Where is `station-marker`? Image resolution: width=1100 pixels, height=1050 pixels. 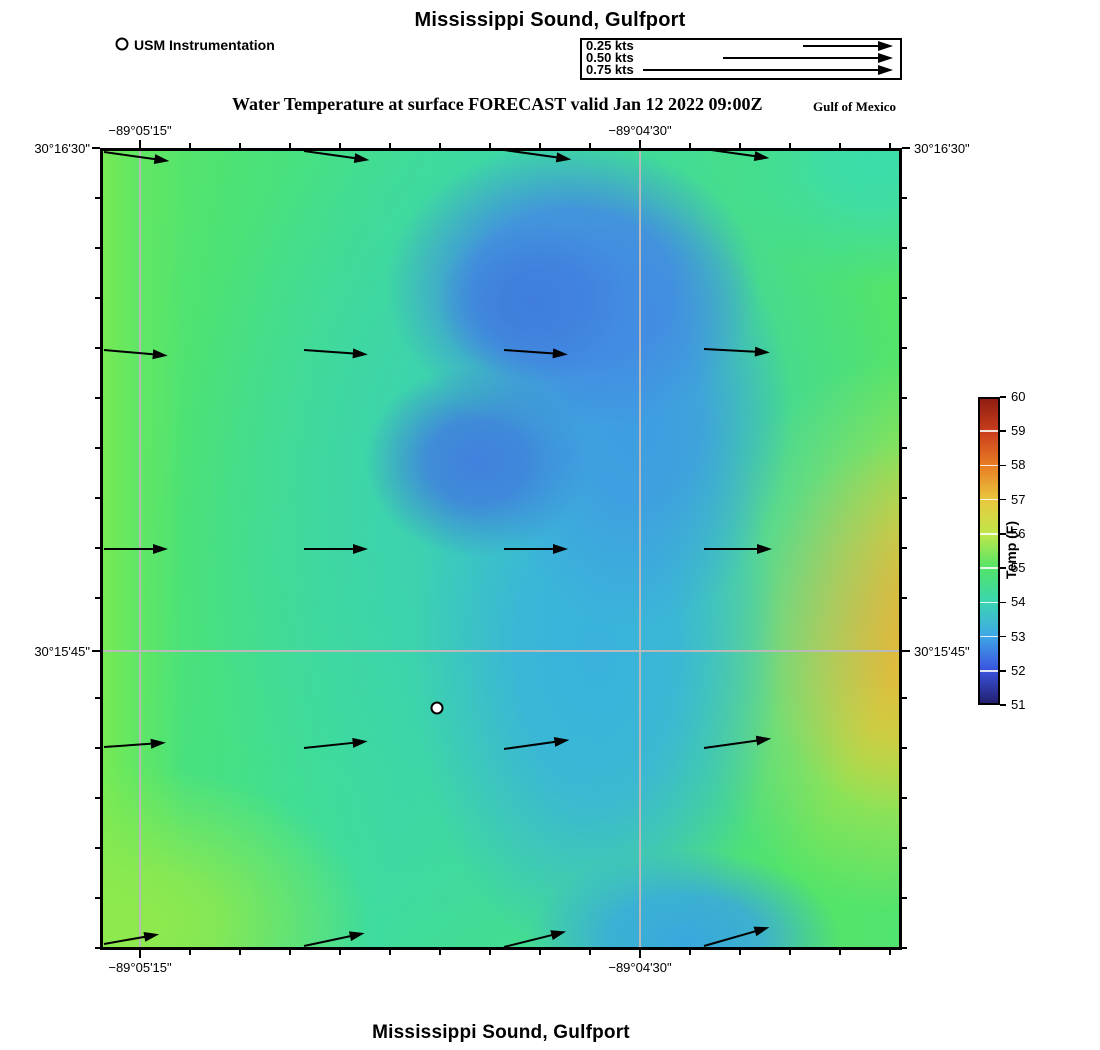 station-marker is located at coordinates (437, 708).